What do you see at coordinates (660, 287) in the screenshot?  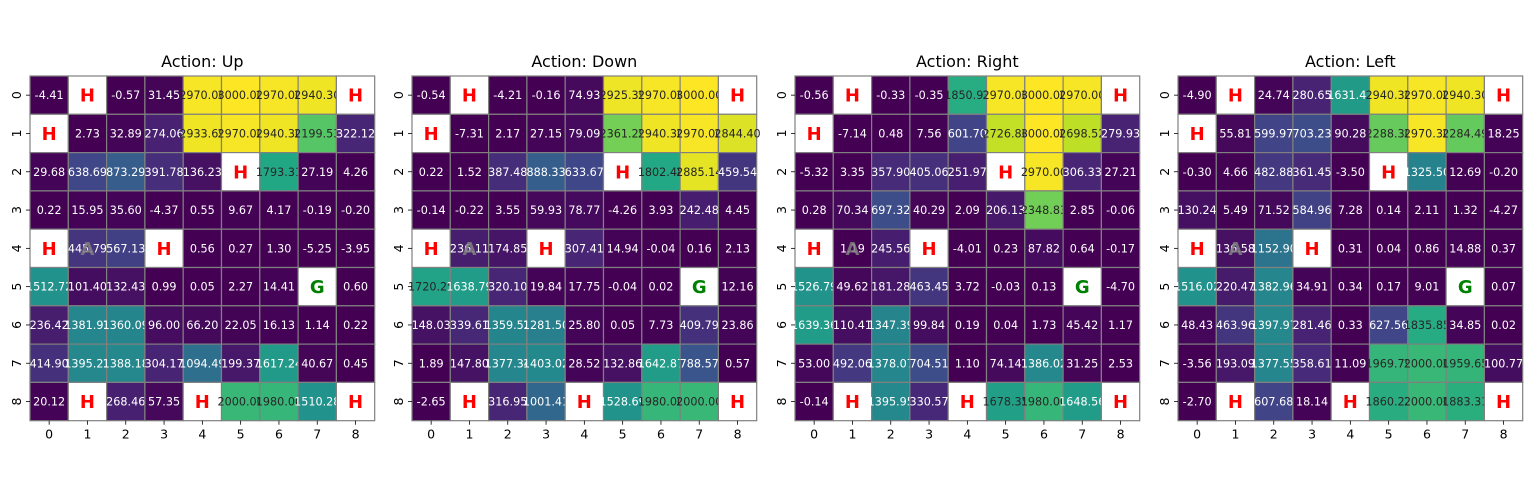 I see `cell-value-label: 0.02` at bounding box center [660, 287].